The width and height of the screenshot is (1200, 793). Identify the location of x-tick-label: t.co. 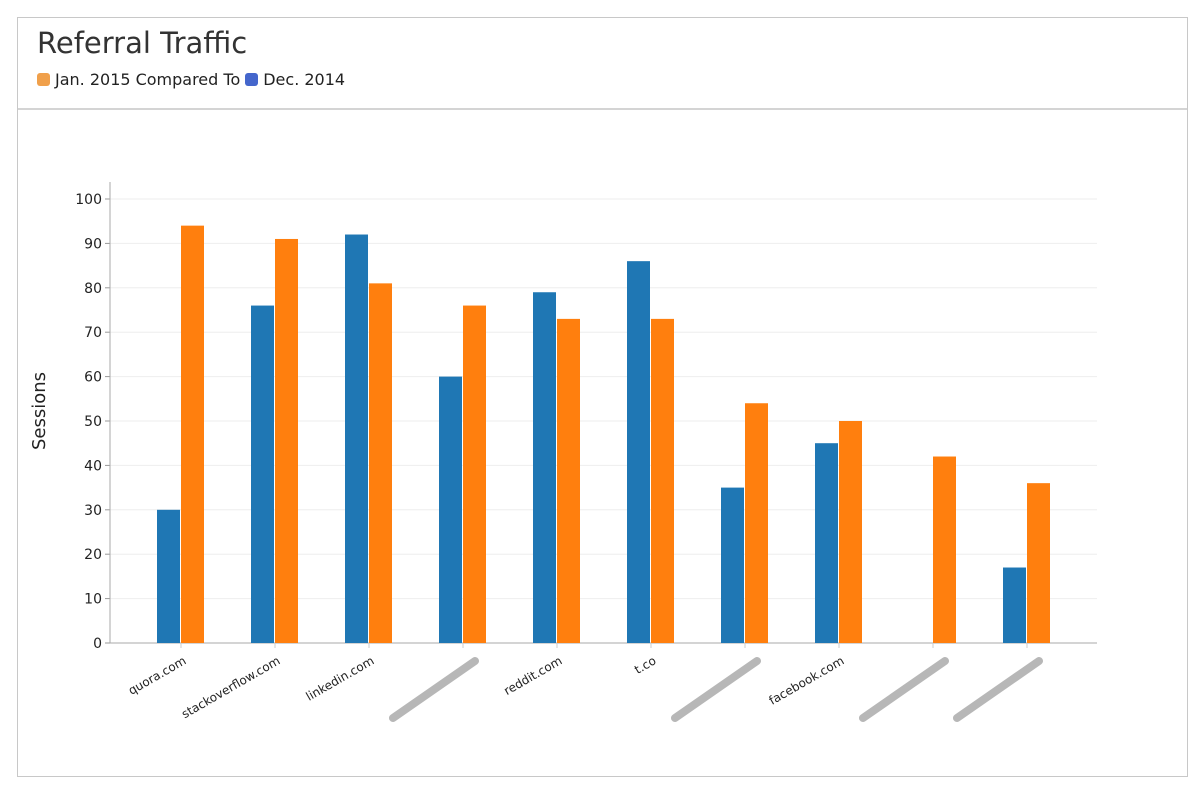
(645, 664).